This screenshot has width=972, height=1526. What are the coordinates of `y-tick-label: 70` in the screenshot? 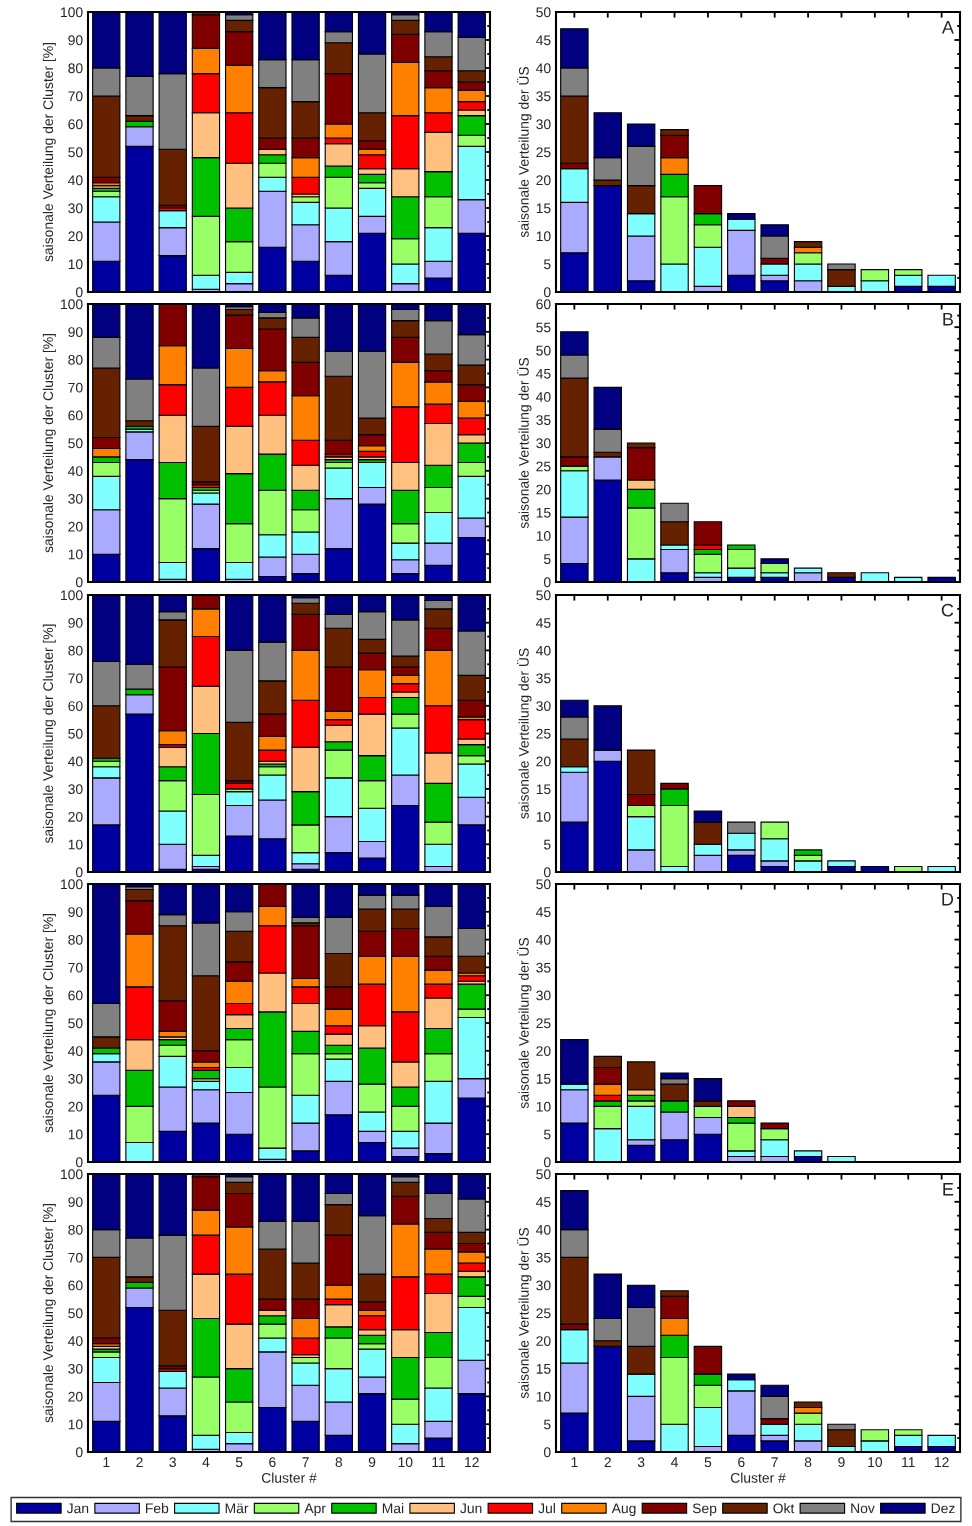 It's located at (75, 1257).